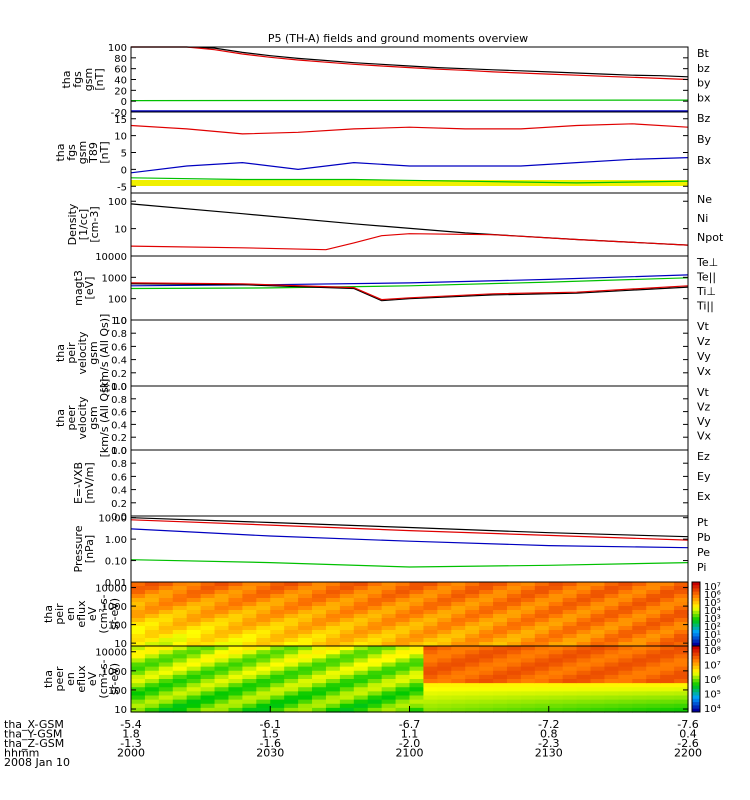 The image size is (750, 800). Describe the element at coordinates (703, 68) in the screenshot. I see `legend-entry: bz` at that location.